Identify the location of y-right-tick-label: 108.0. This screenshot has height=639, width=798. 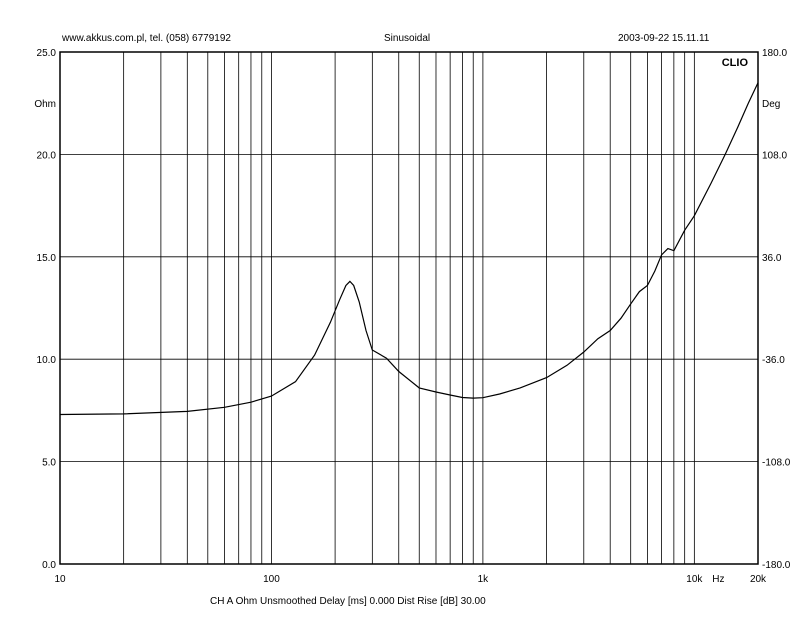
(774, 155).